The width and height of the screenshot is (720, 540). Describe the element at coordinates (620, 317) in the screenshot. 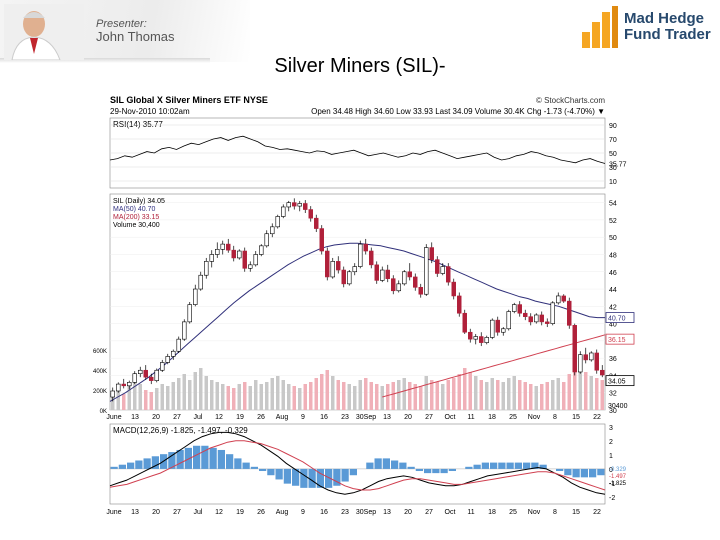

I see `ma50-value-tag-box` at that location.